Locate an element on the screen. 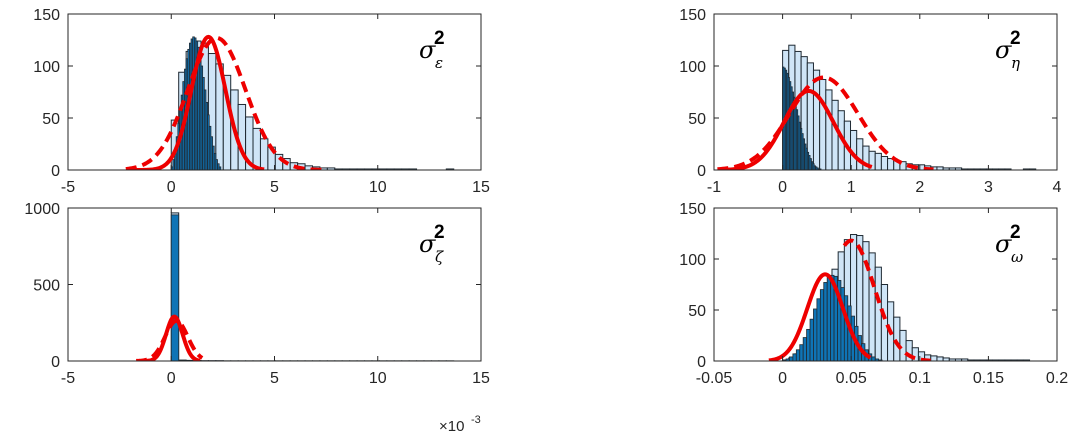  panel-label: σ2 ω is located at coordinates (1009, 244).